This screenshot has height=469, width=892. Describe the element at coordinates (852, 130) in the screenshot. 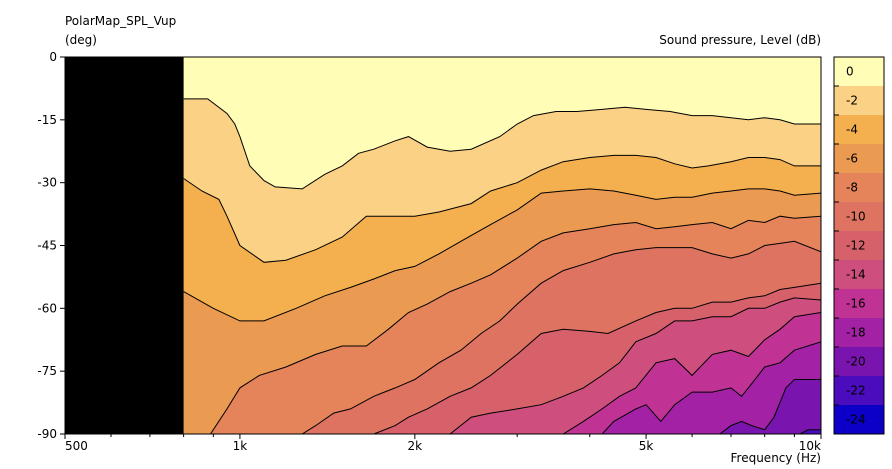

I see `colorbar-level-label: -4` at that location.